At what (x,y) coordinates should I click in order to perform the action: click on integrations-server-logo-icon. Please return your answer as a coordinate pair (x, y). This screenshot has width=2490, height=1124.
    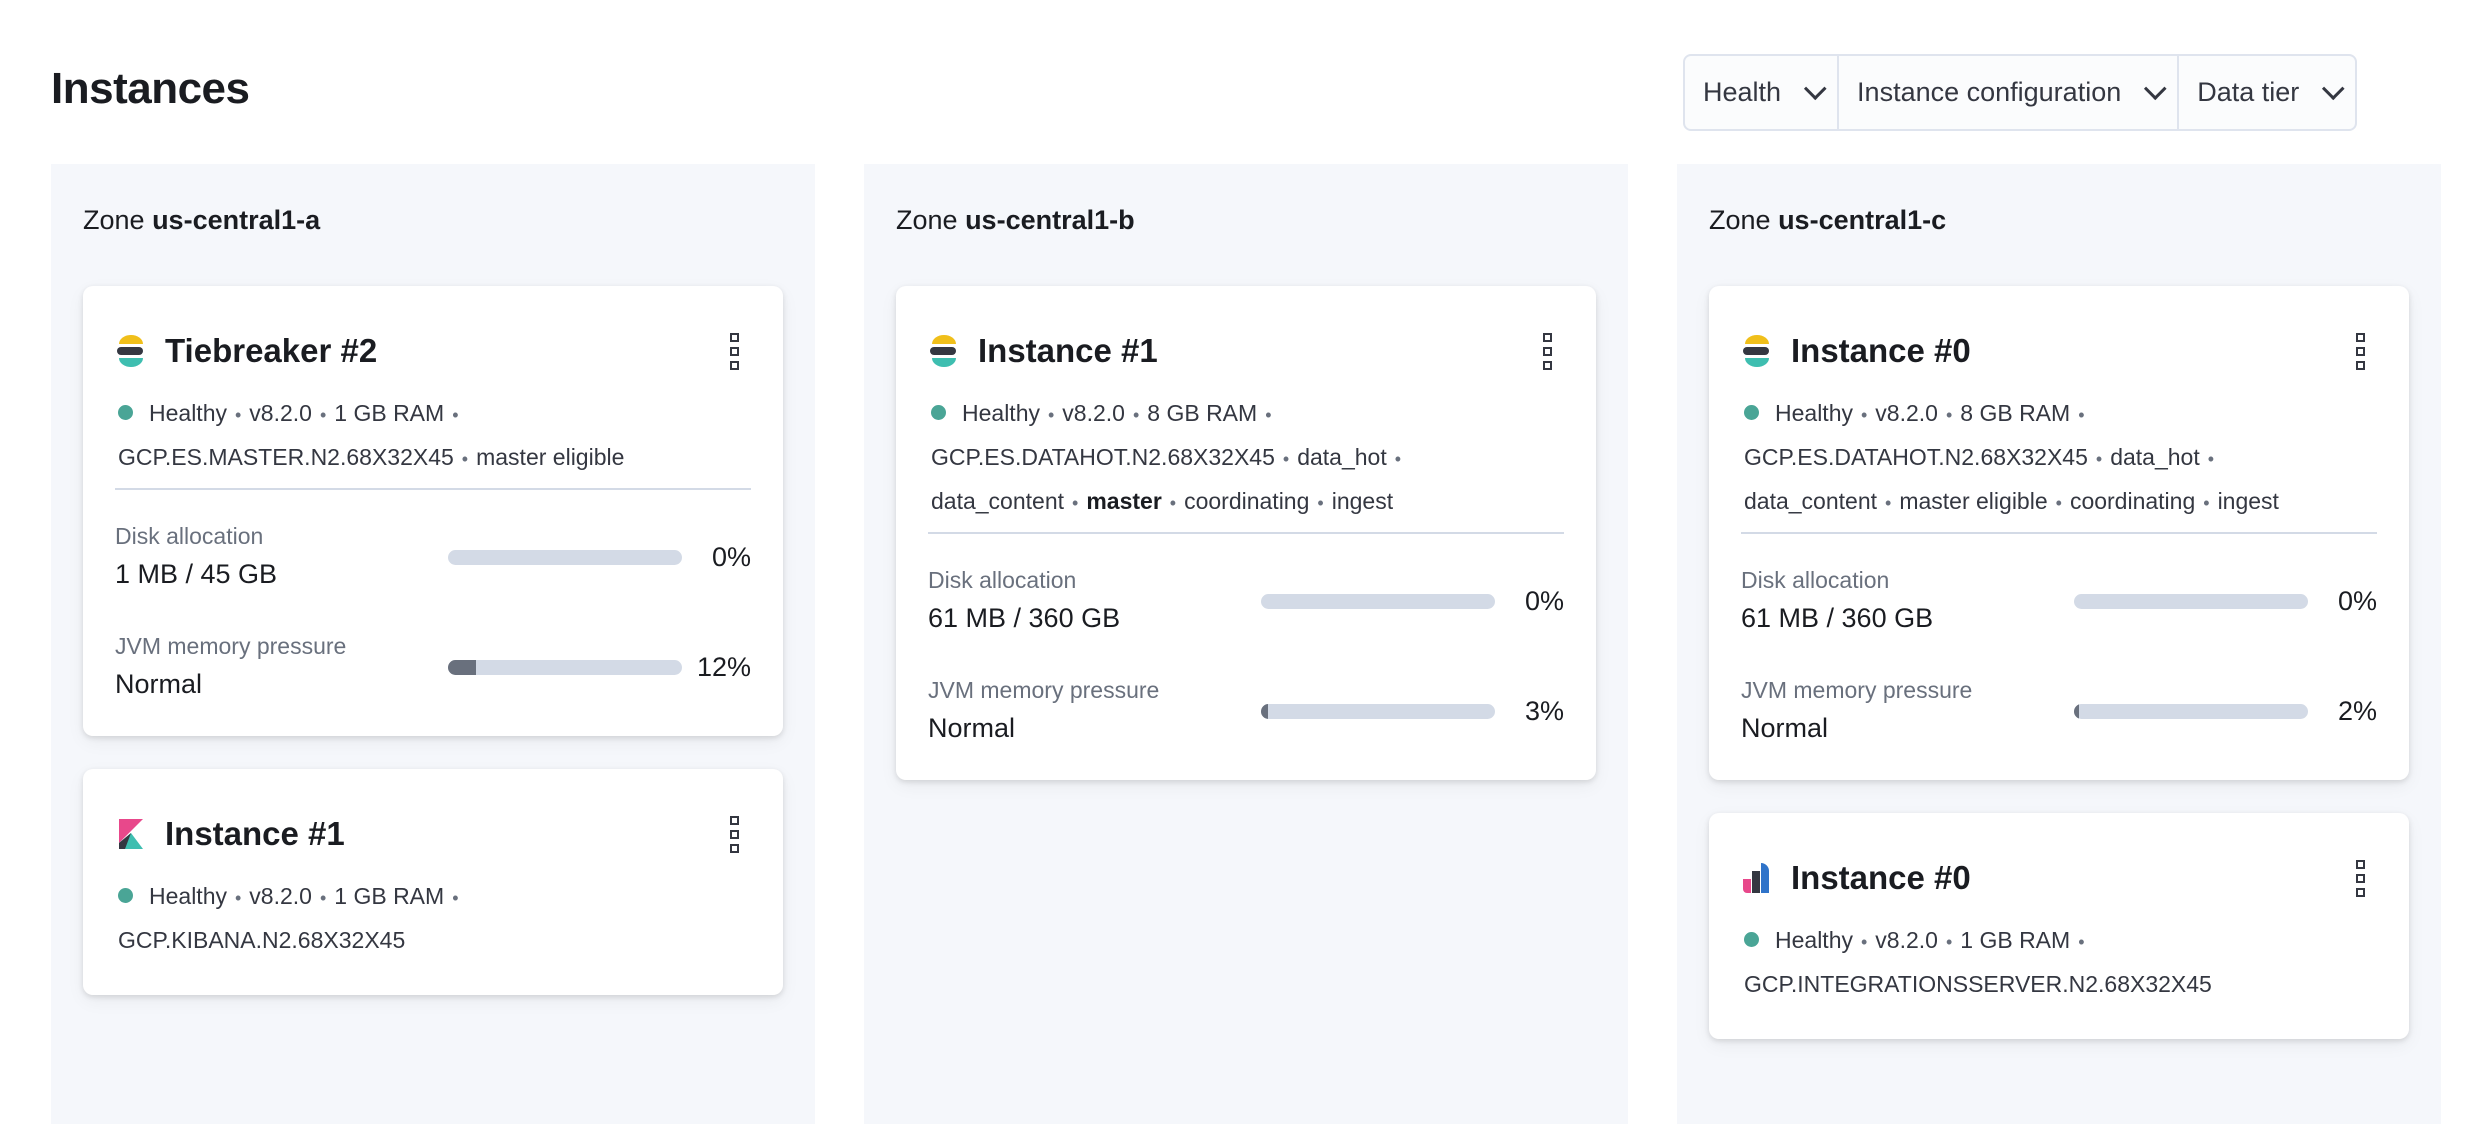
    Looking at the image, I should click on (1766, 878).